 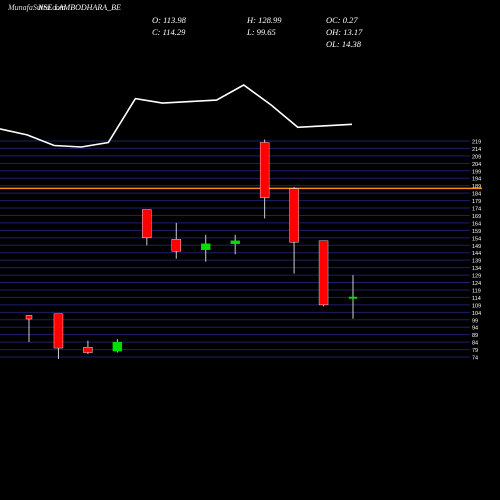 What do you see at coordinates (475, 329) in the screenshot?
I see `y-tick-label: 94` at bounding box center [475, 329].